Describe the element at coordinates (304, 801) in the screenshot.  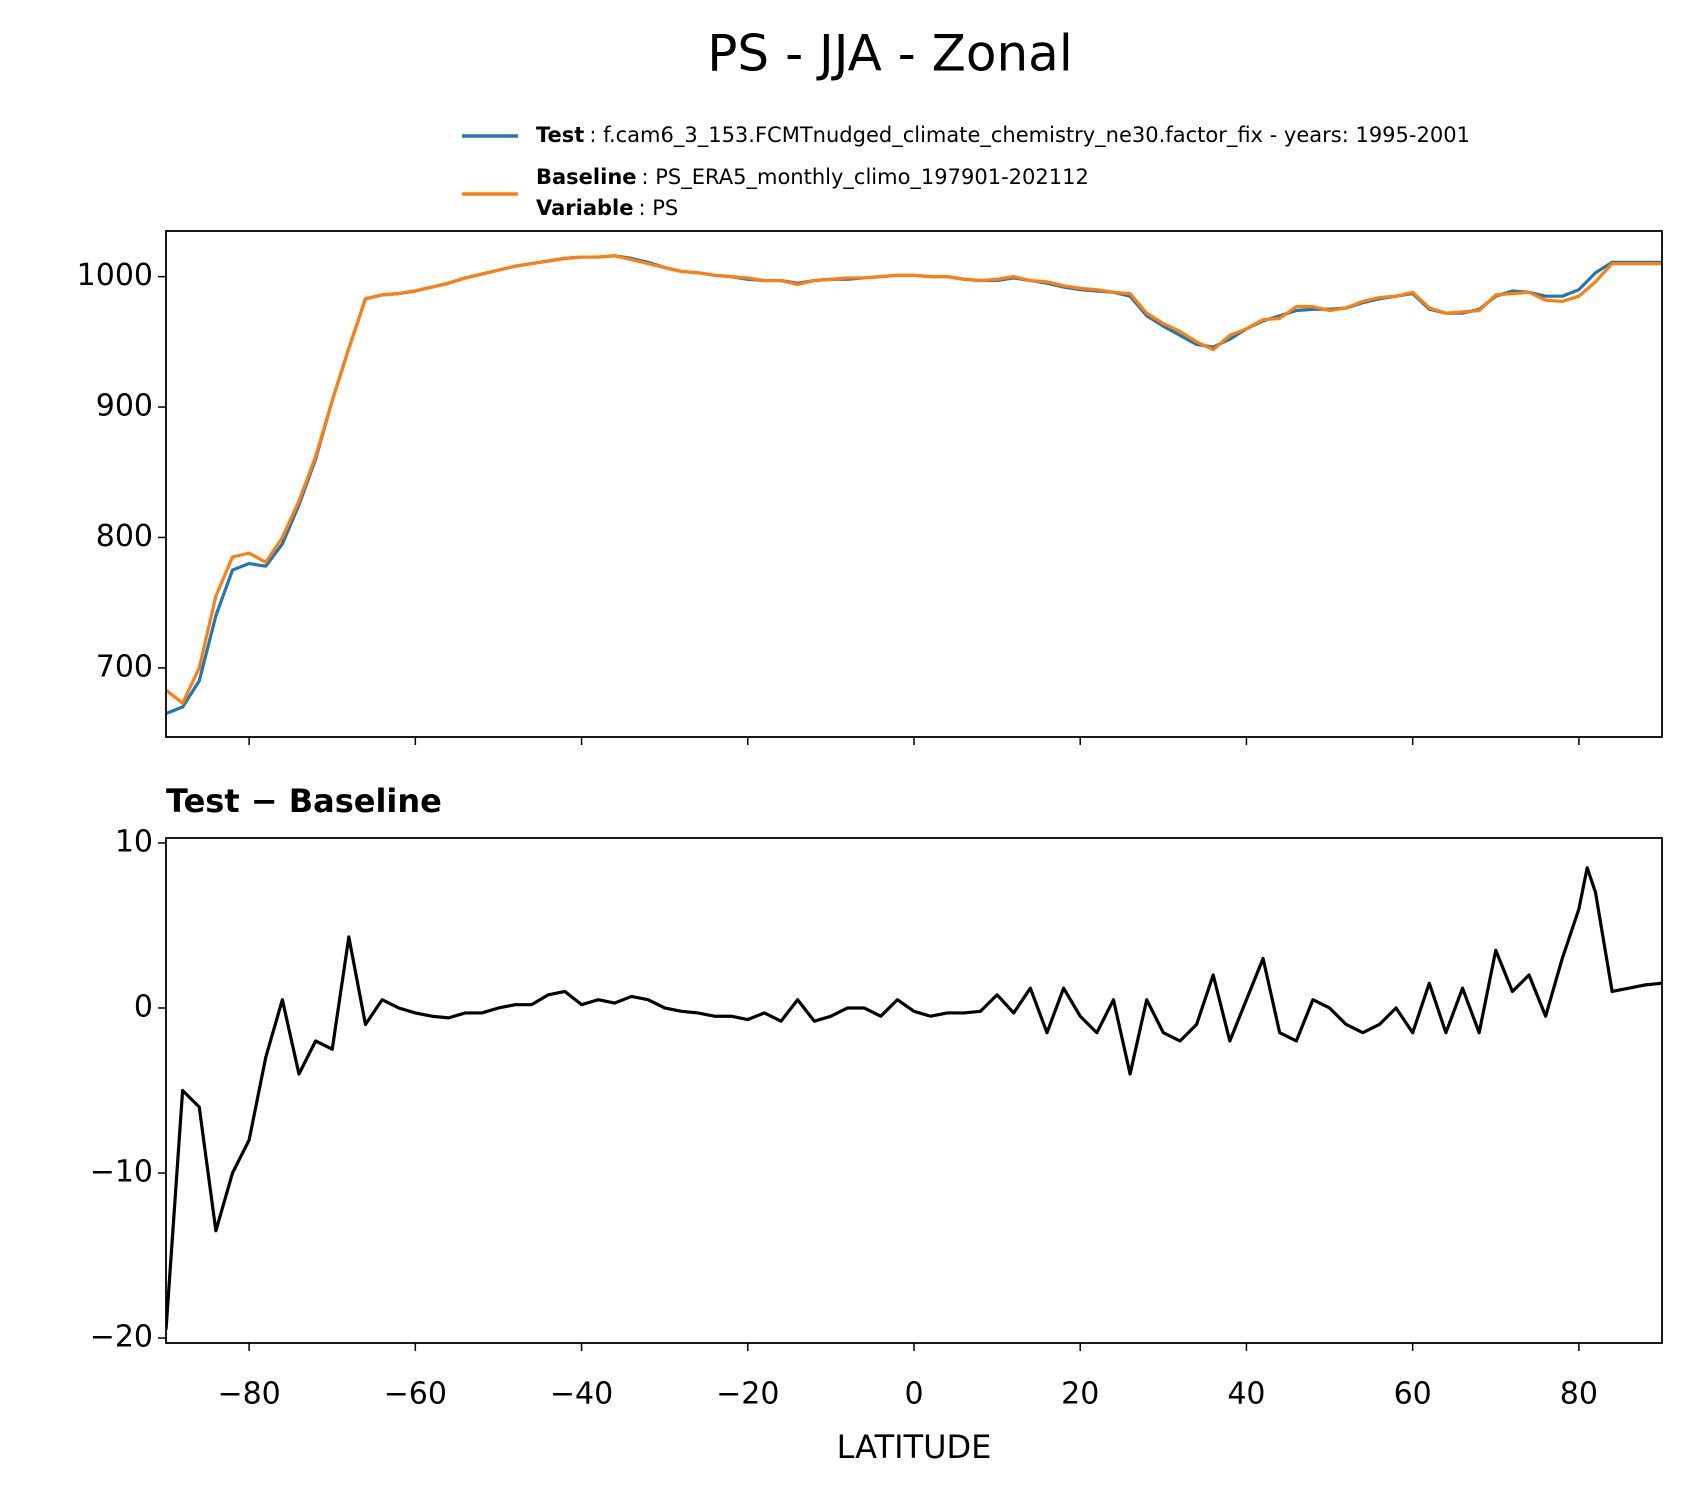
I see `subplot-title: Test − Baseline` at that location.